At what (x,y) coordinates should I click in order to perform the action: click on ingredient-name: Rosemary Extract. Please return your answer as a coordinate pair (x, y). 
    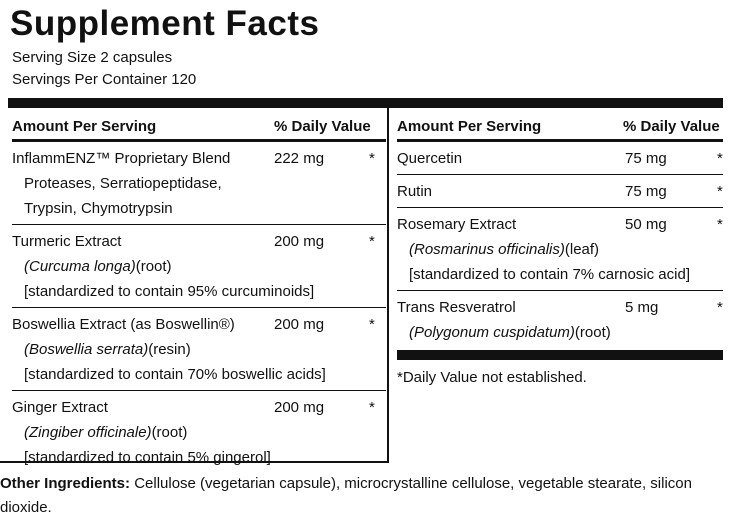
    Looking at the image, I should click on (457, 224).